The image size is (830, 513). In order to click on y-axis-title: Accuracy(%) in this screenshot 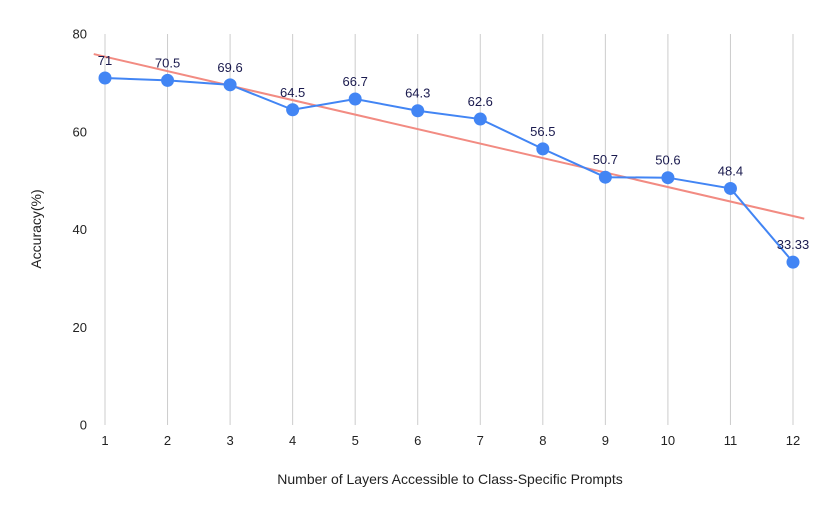, I will do `click(36, 228)`.